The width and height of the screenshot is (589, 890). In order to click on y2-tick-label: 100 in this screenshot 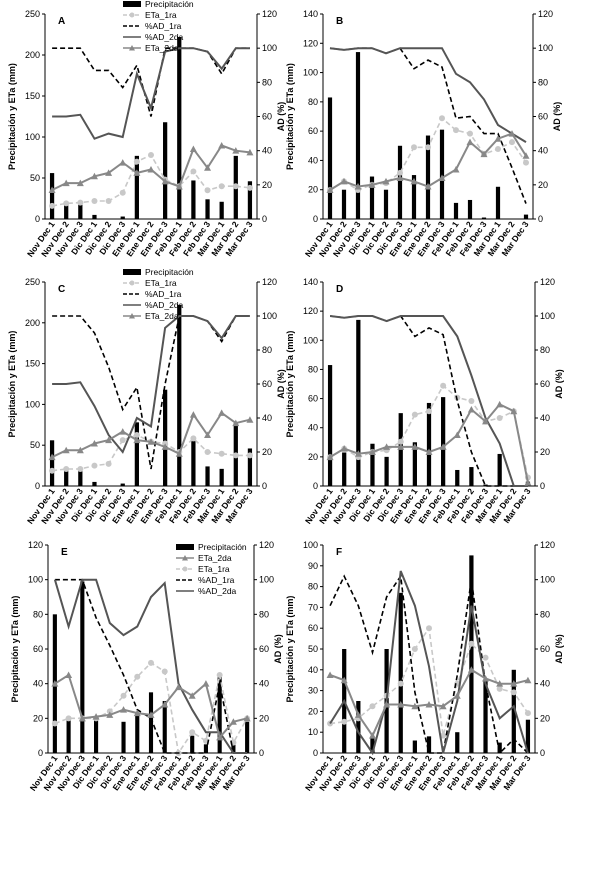, I will do `click(545, 48)`.